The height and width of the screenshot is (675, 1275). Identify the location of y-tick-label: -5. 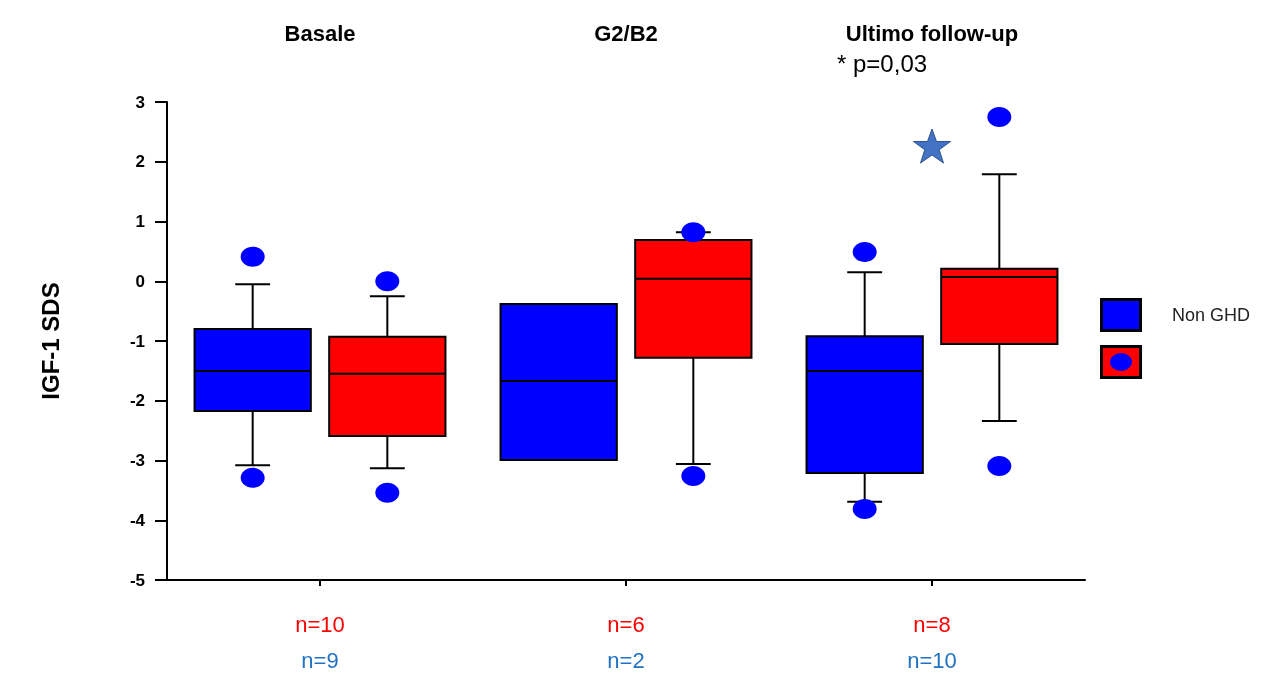
(137, 580).